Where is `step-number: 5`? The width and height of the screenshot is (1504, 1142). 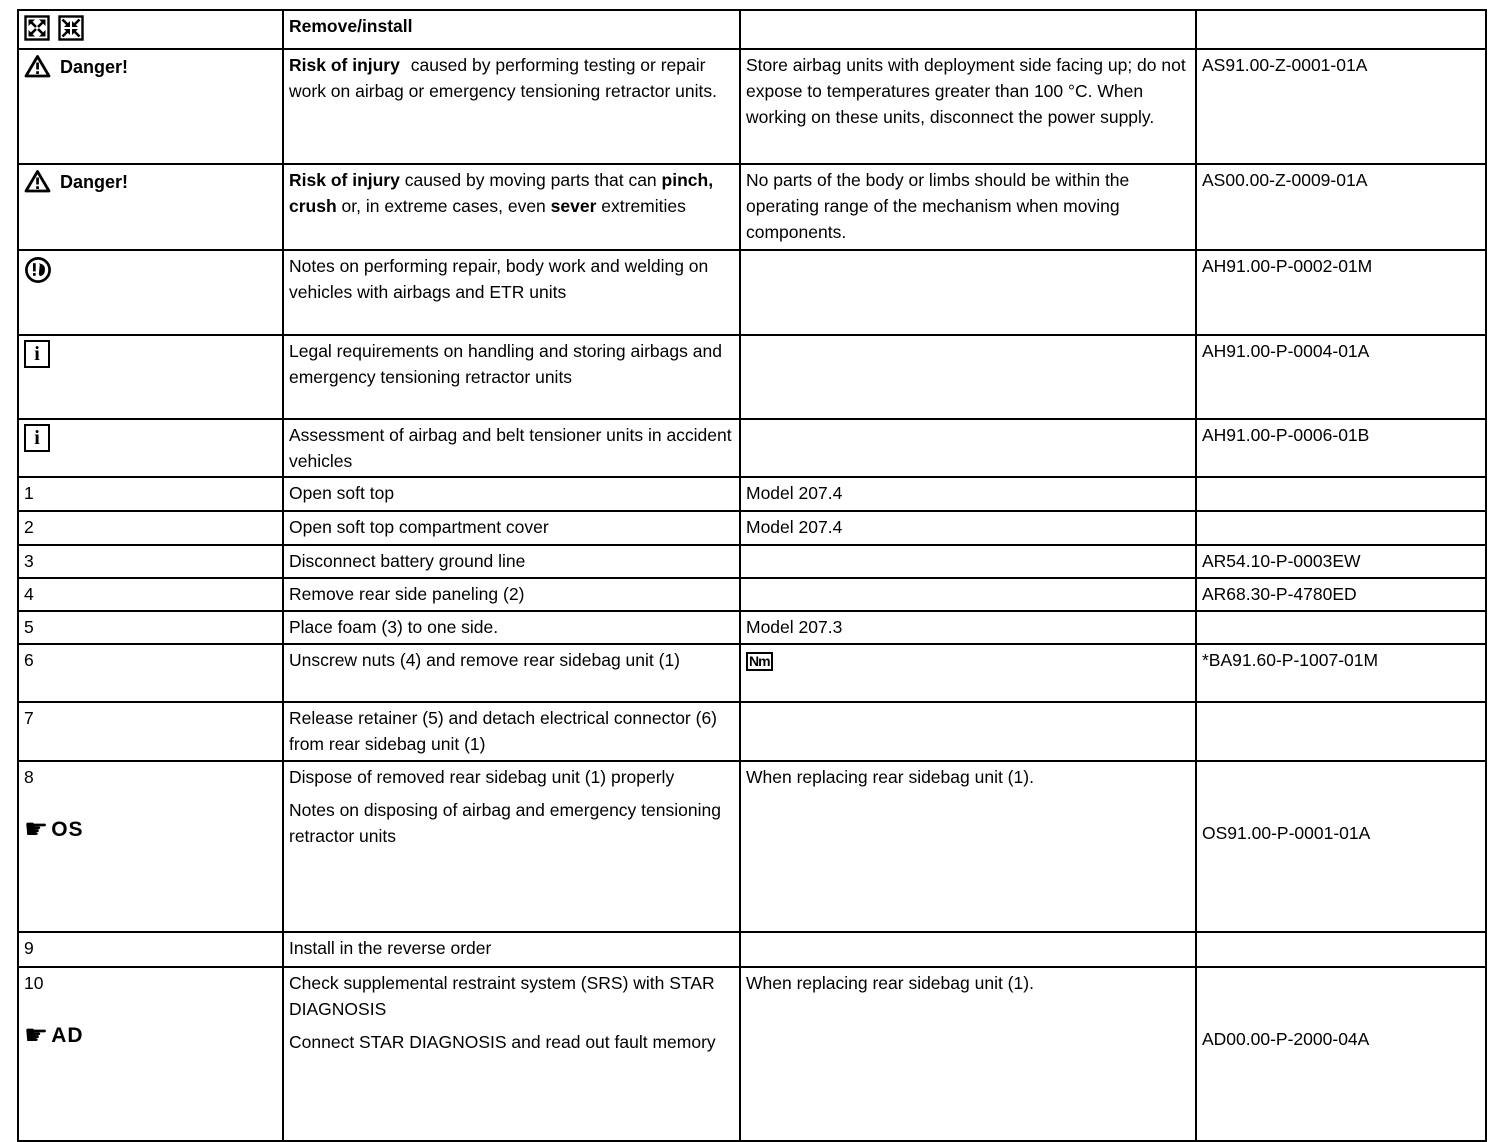 step-number: 5 is located at coordinates (29, 627).